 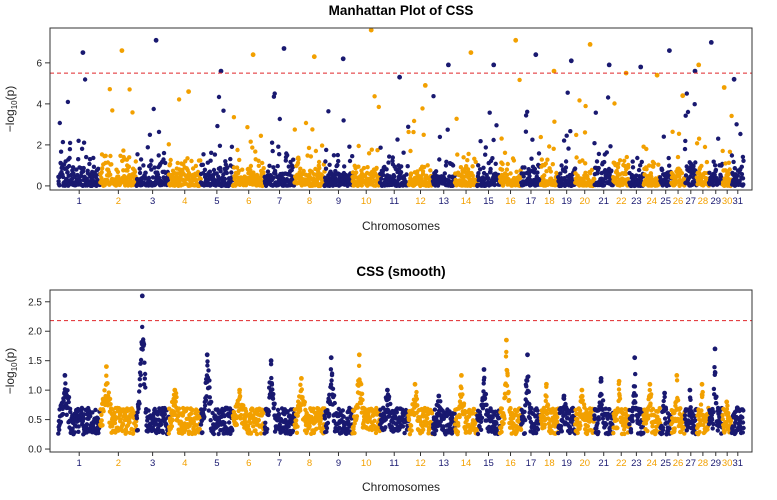 What do you see at coordinates (156, 40) in the screenshot?
I see `panel-1-chr3-peak-point` at bounding box center [156, 40].